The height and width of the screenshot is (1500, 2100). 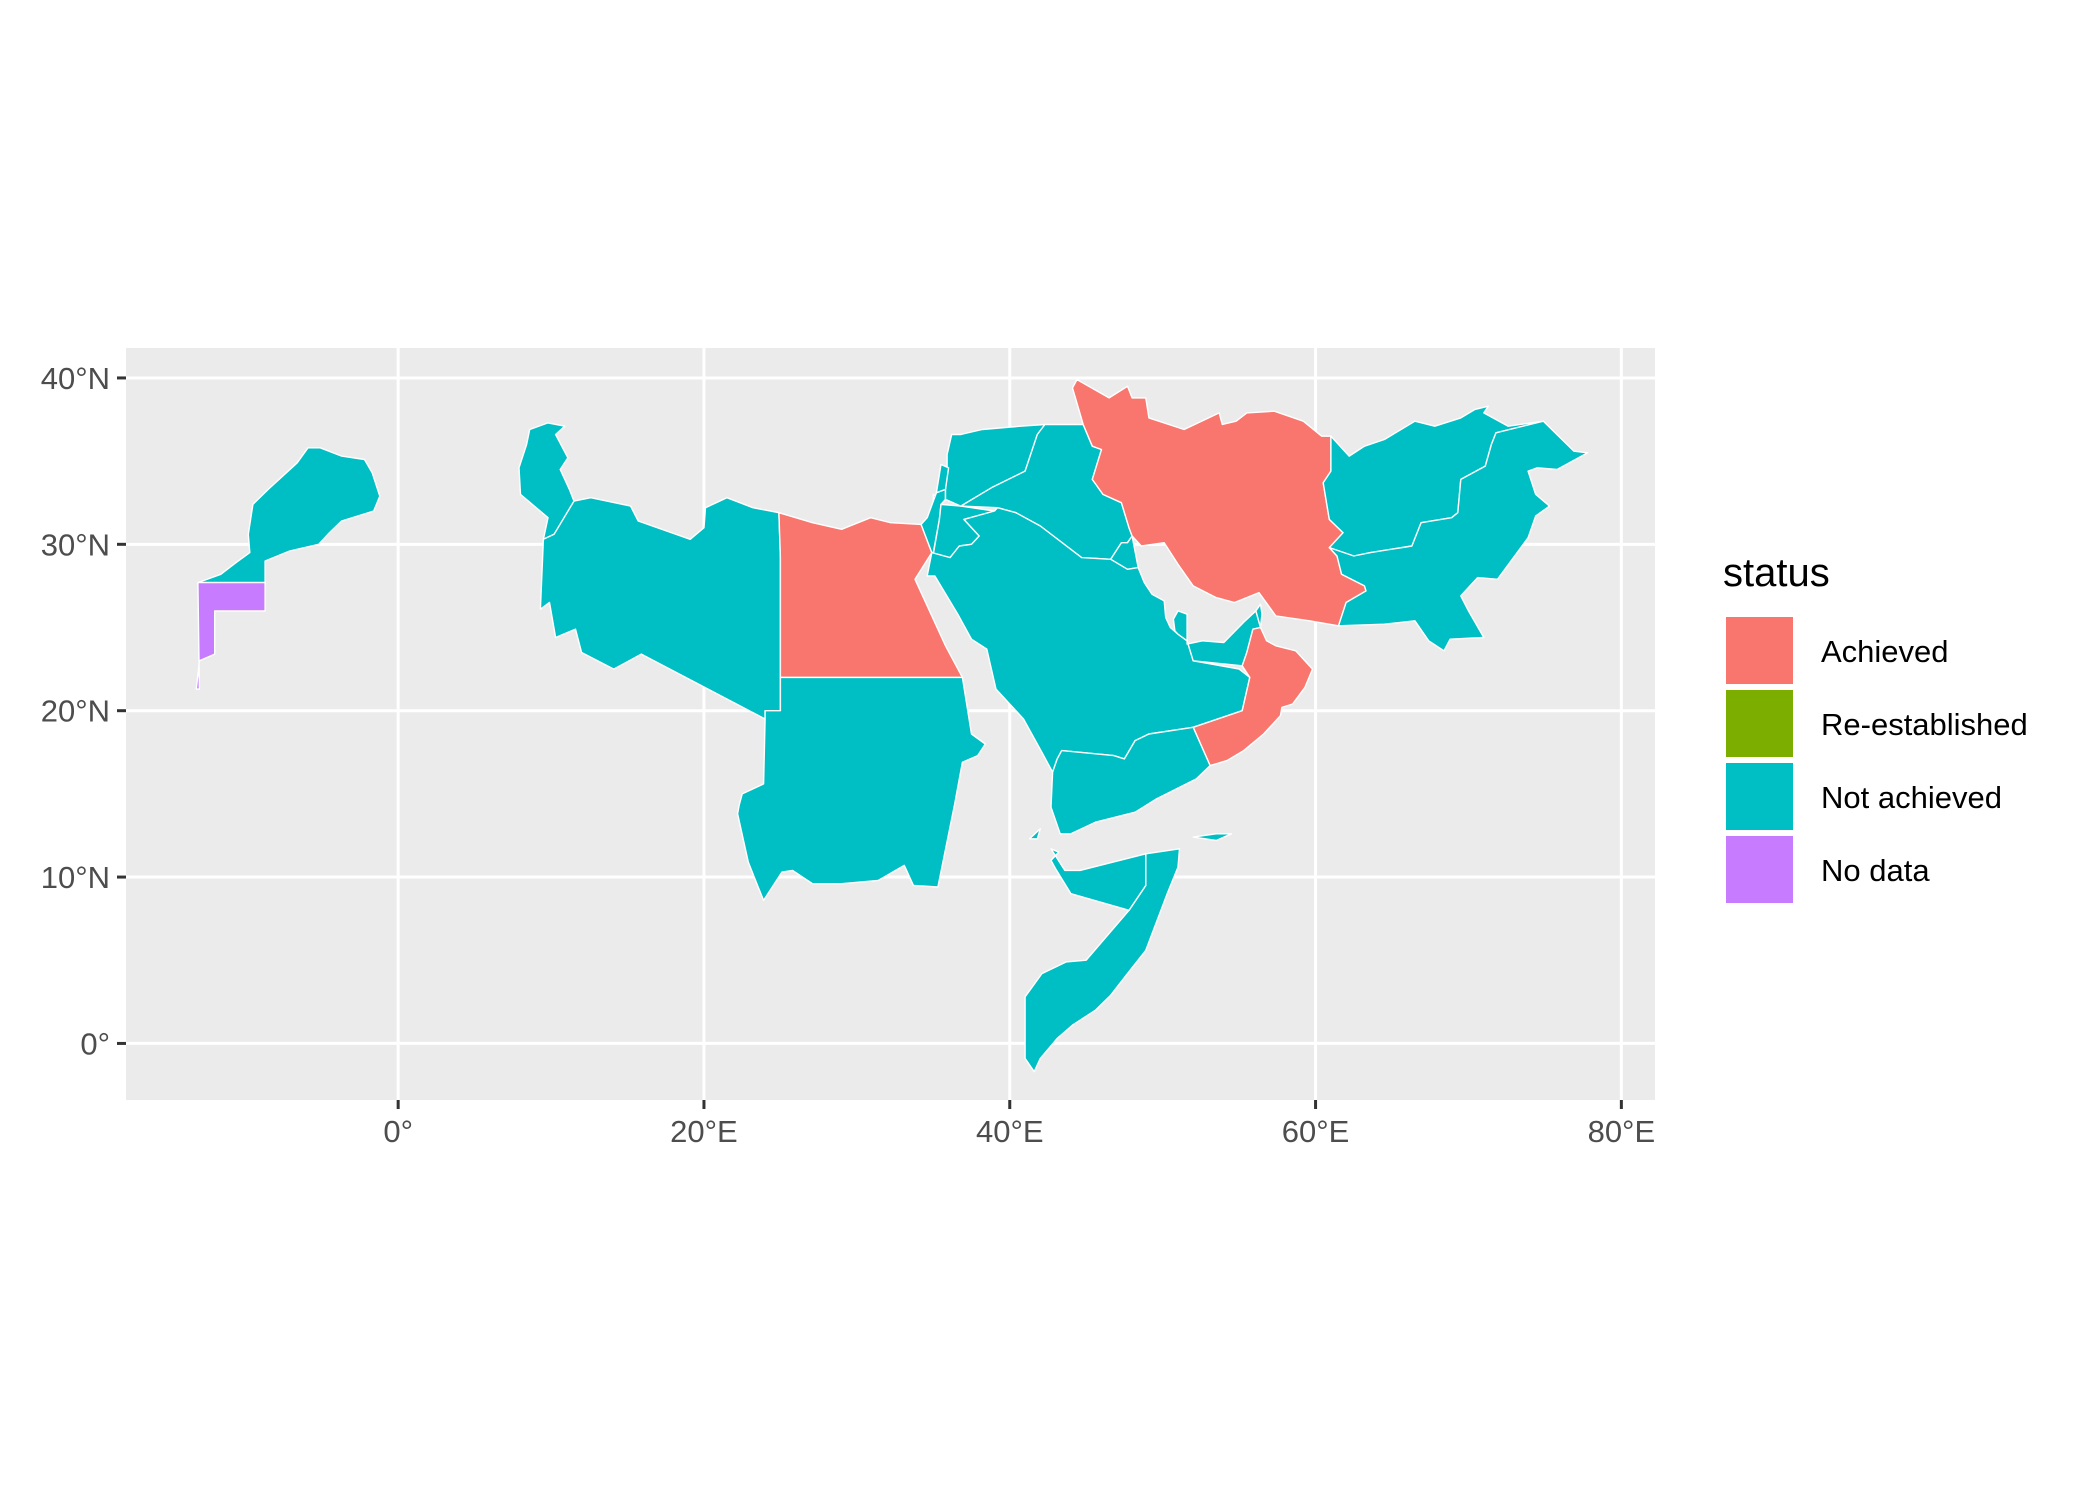 What do you see at coordinates (1911, 797) in the screenshot?
I see `legend-label: Not achieved` at bounding box center [1911, 797].